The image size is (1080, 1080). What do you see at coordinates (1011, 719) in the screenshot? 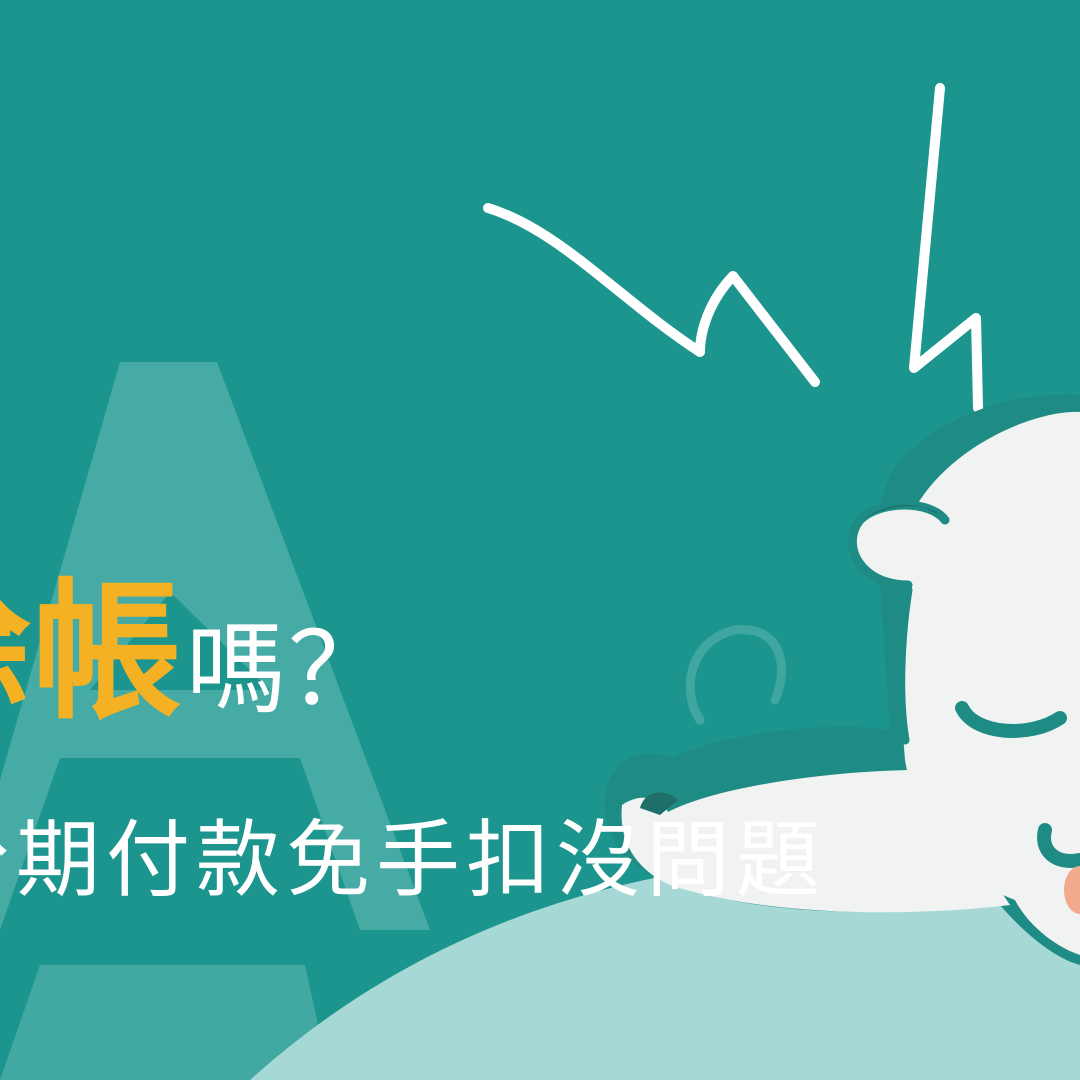
I see `bear-eye-closed` at bounding box center [1011, 719].